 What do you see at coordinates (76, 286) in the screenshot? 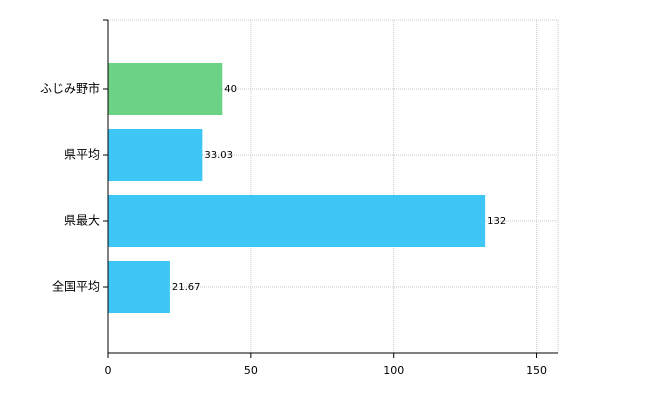
I see `y-tick-label: 全国平均` at bounding box center [76, 286].